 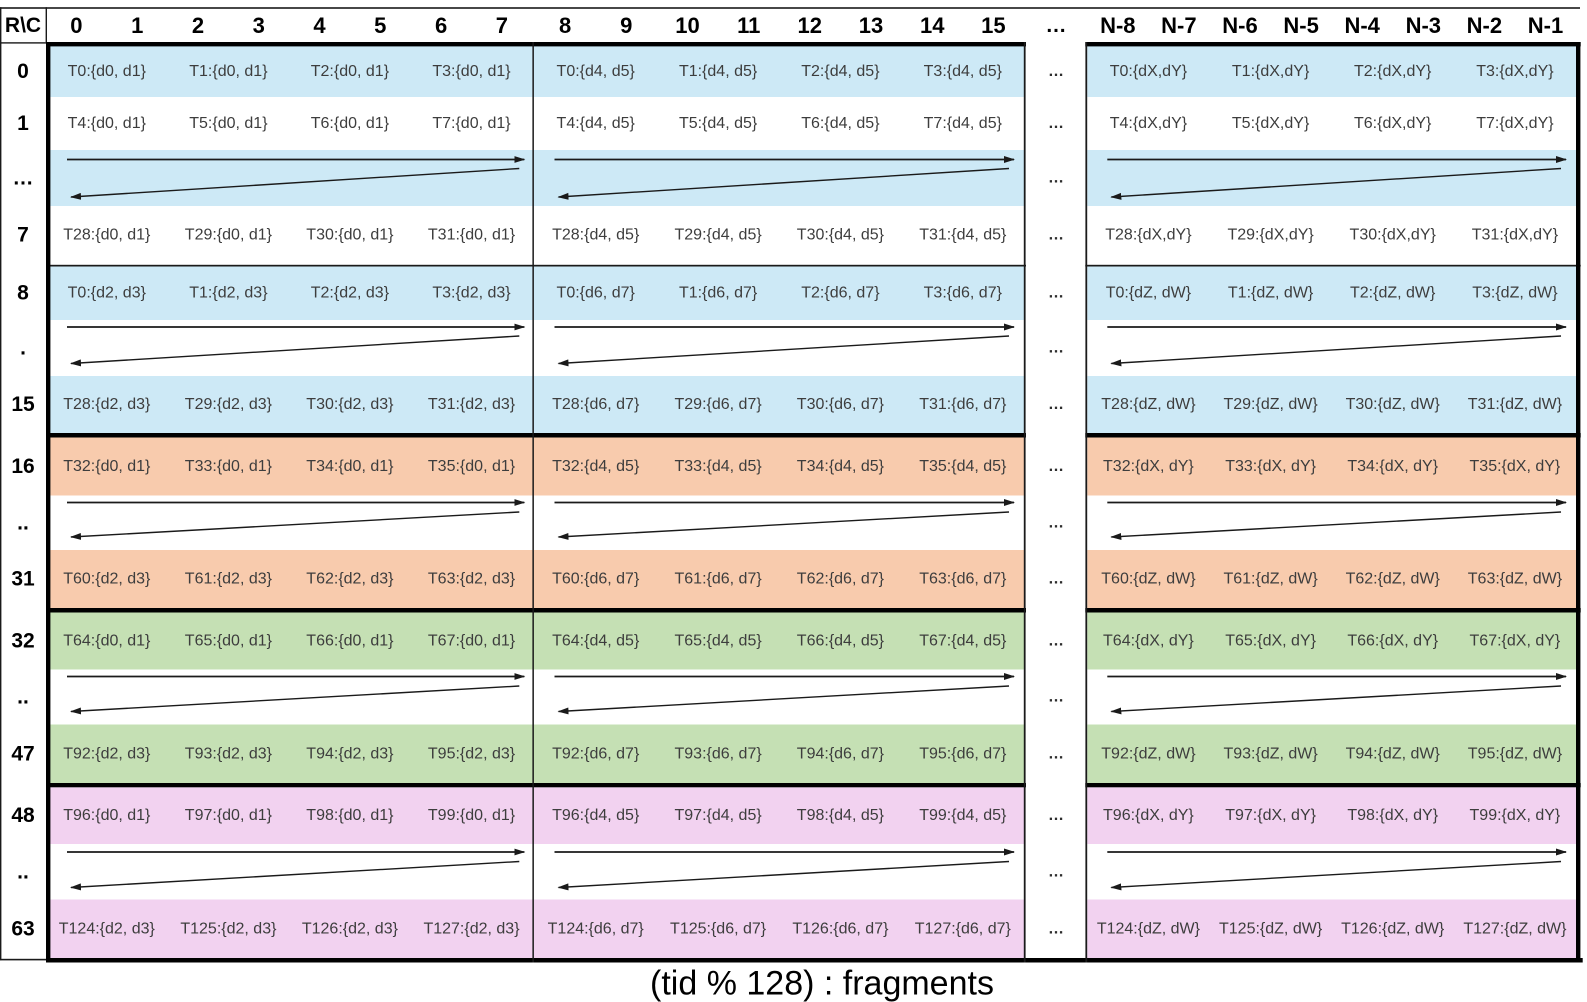 What do you see at coordinates (23, 579) in the screenshot?
I see `svg-text: 31` at bounding box center [23, 579].